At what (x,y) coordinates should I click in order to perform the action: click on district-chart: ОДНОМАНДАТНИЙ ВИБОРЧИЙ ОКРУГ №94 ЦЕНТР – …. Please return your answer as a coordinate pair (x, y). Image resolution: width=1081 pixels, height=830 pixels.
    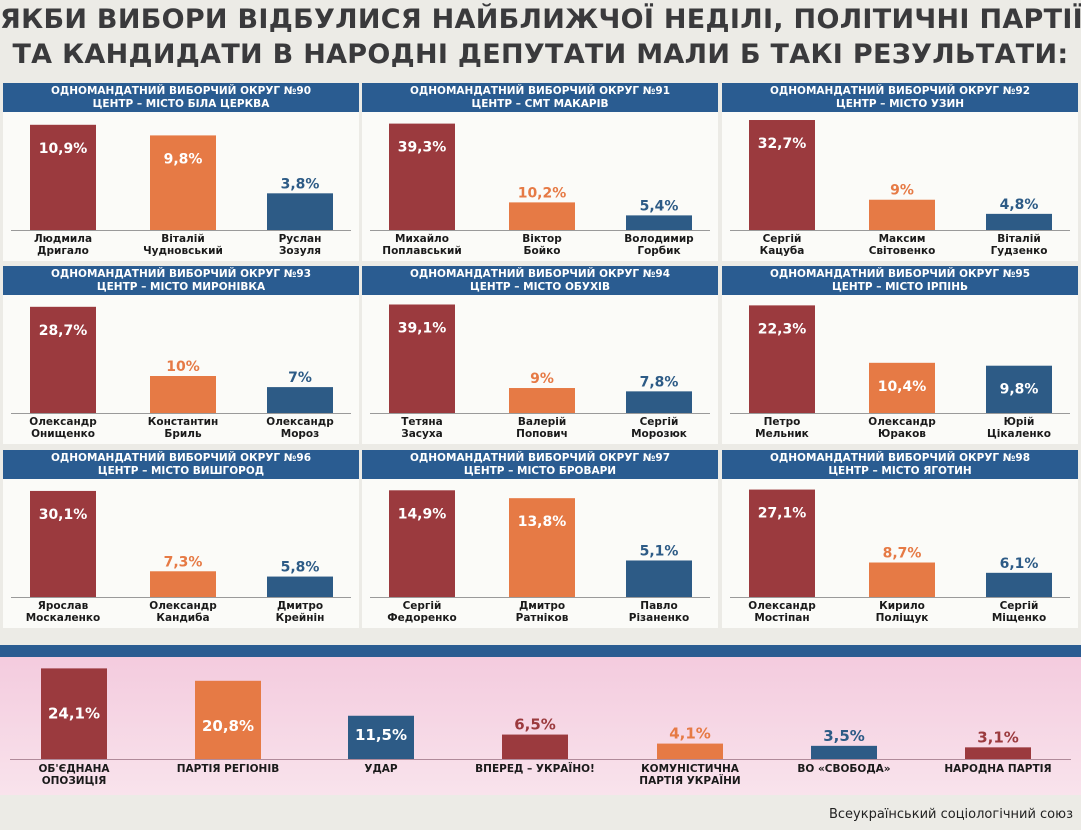
    Looking at the image, I should click on (540, 355).